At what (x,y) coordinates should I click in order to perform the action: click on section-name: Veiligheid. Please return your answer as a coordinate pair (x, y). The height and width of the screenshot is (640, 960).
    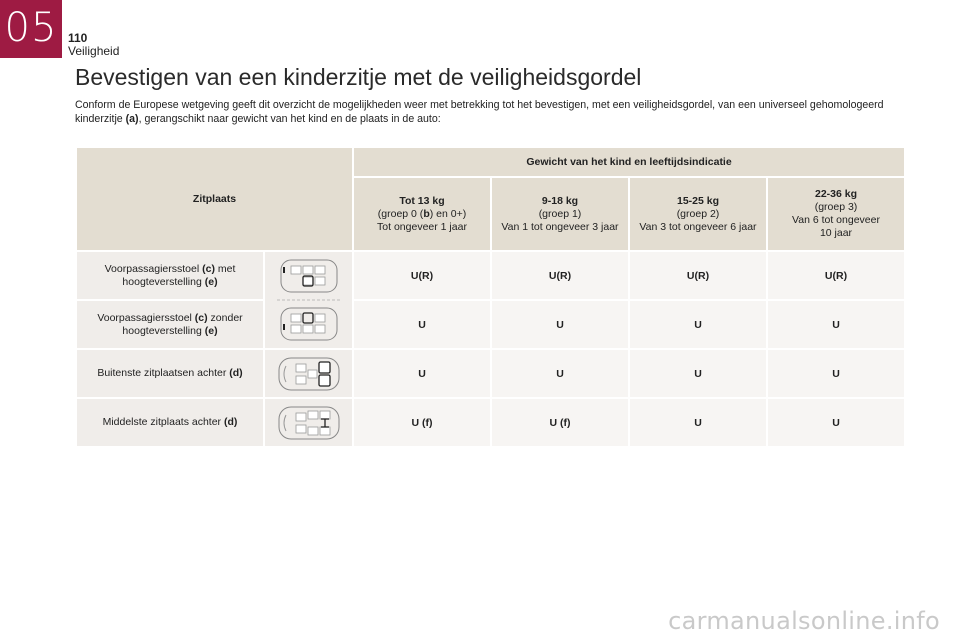
    Looking at the image, I should click on (94, 51).